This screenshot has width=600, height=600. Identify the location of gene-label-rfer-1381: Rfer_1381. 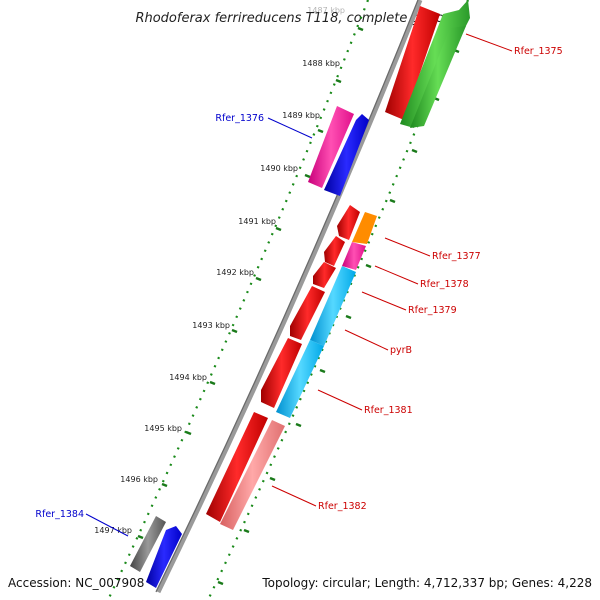
(388, 410).